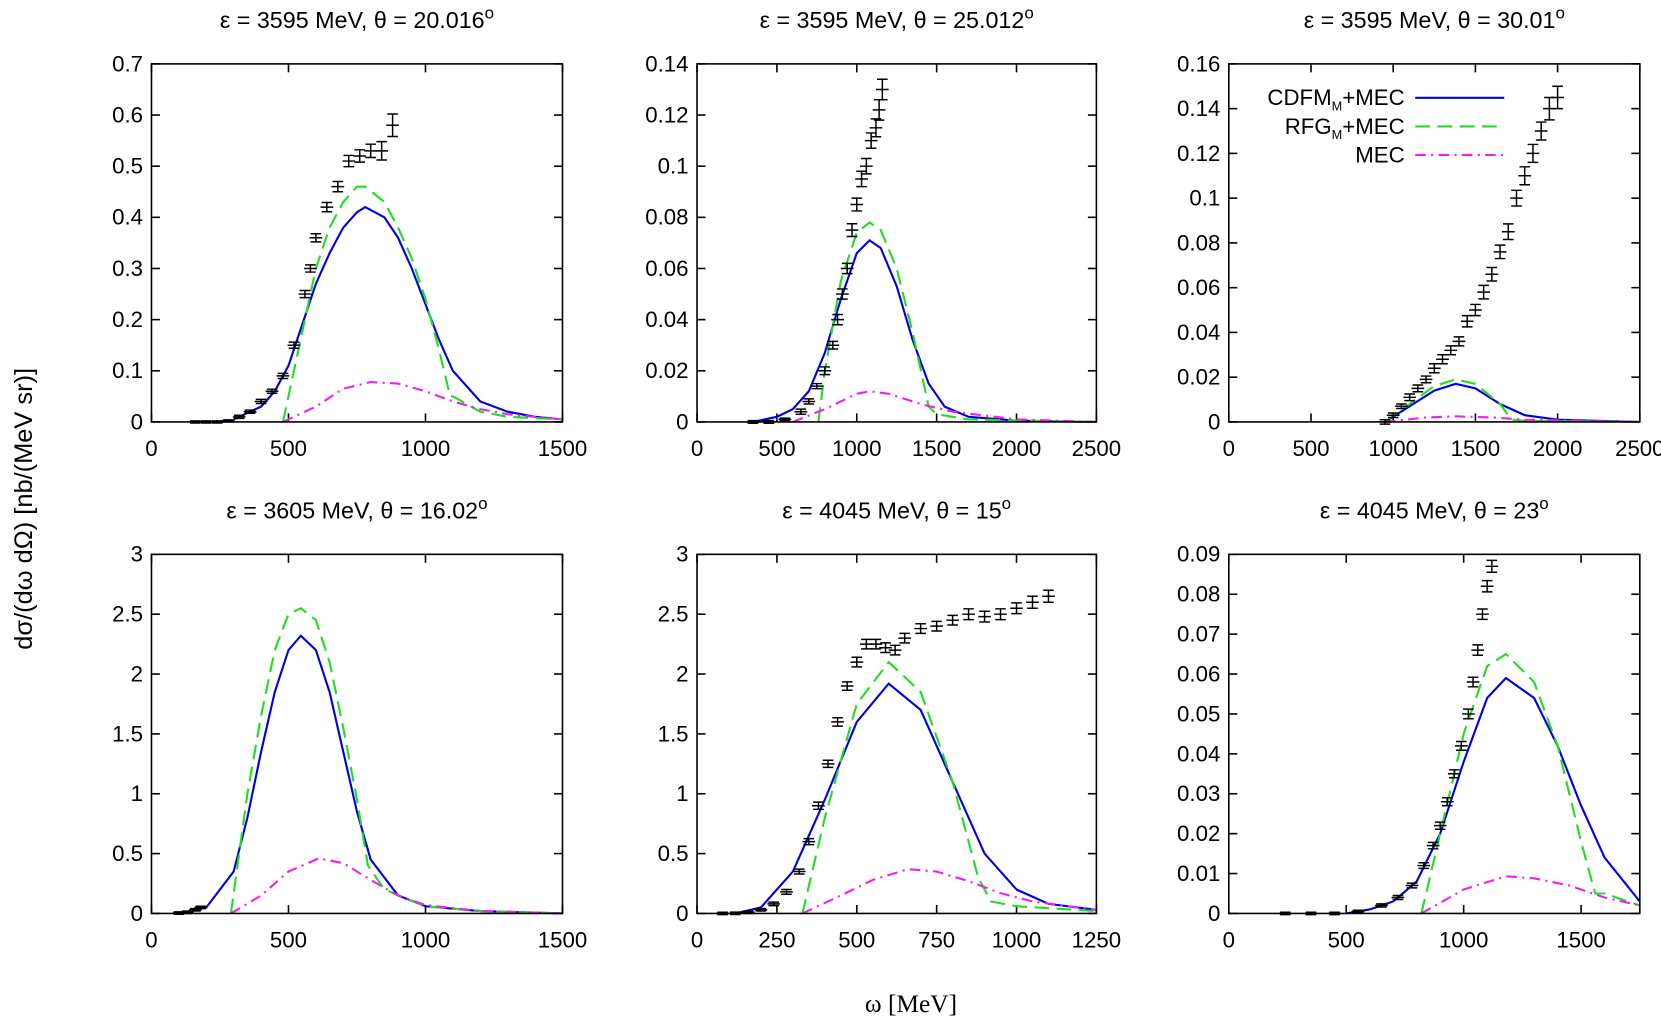  I want to click on chart-title: ε = 4045 MeV, θ = 23o, so click(1434, 509).